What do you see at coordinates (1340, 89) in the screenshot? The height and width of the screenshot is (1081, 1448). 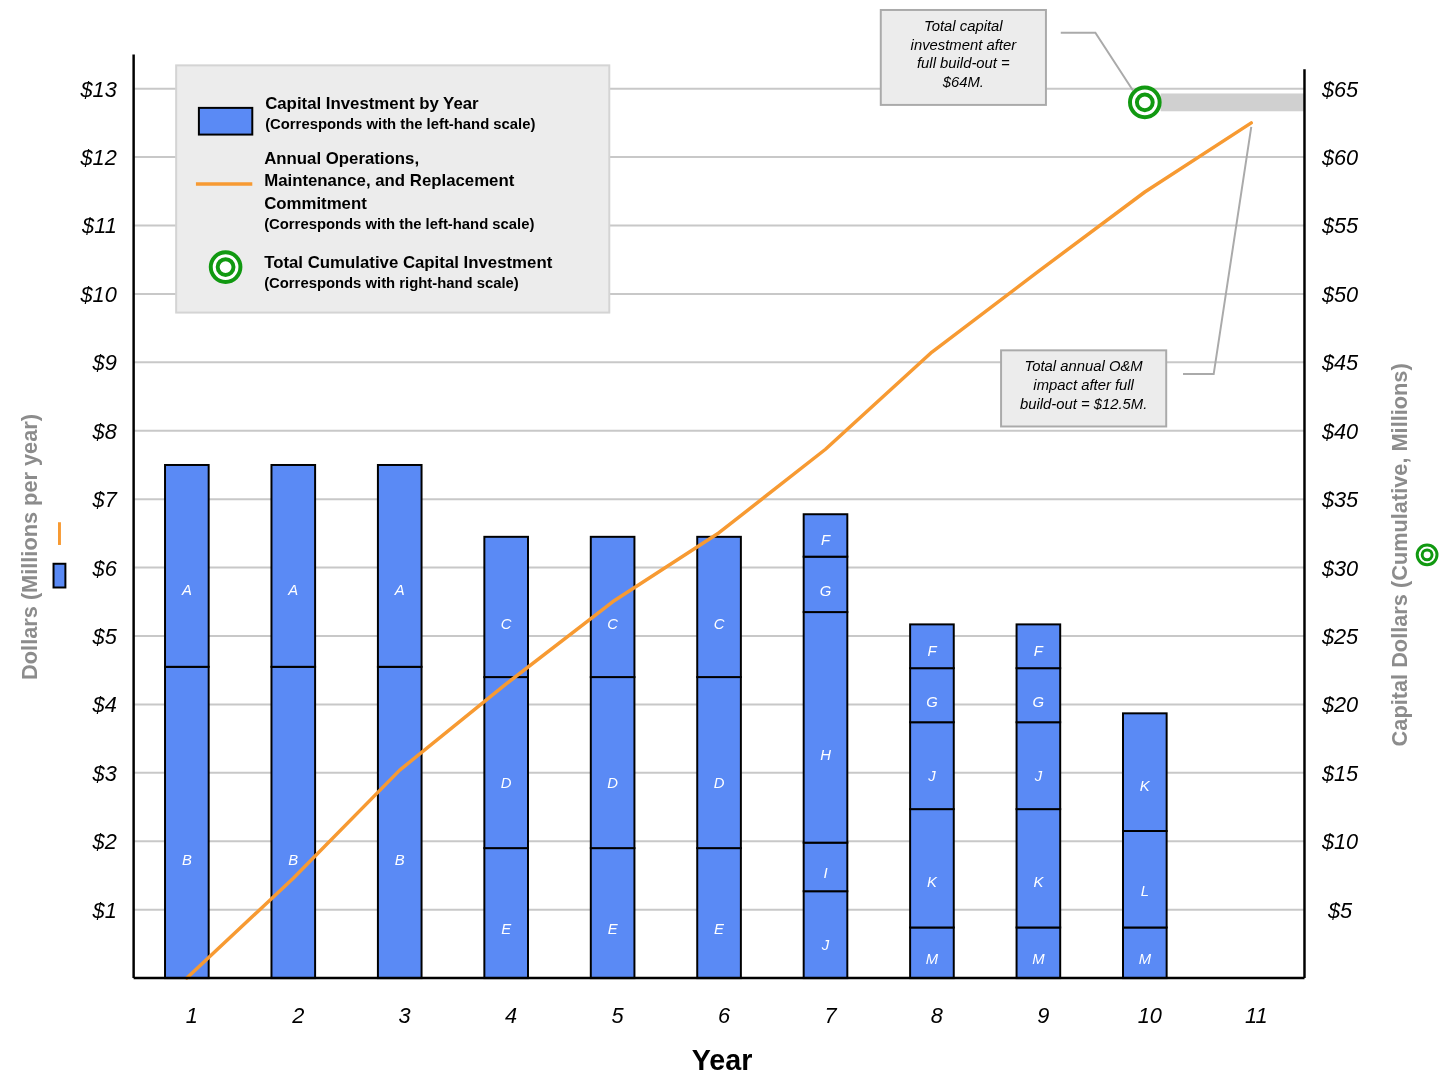 I see `y2-tick-label: $65` at bounding box center [1340, 89].